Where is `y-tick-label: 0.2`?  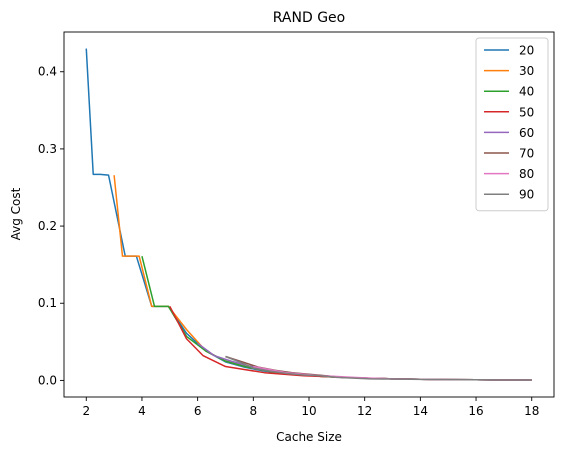 y-tick-label: 0.2 is located at coordinates (47, 226).